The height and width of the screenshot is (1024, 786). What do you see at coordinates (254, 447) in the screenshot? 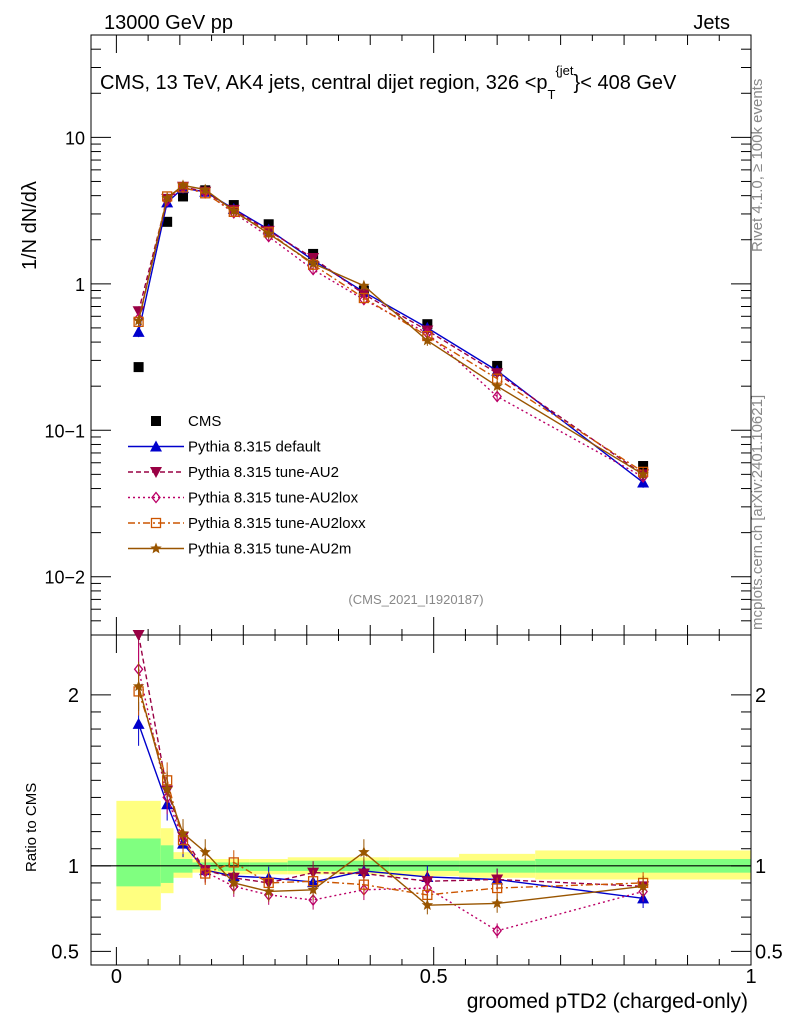
I see `legend-label-default: Pythia 8.315 default` at bounding box center [254, 447].